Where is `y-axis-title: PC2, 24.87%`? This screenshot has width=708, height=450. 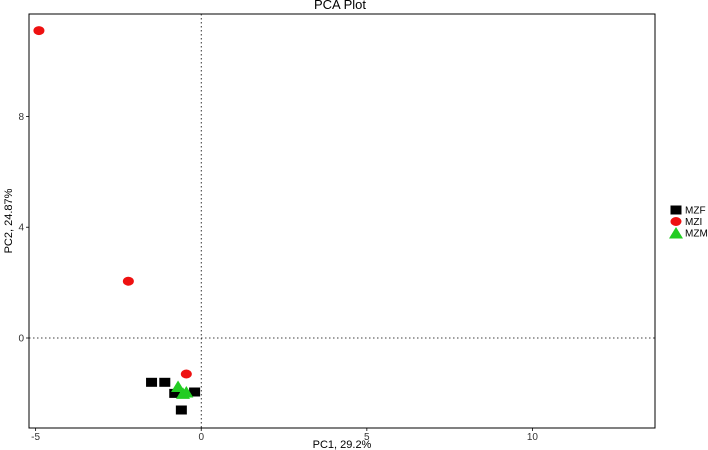 y-axis-title: PC2, 24.87% is located at coordinates (9, 220).